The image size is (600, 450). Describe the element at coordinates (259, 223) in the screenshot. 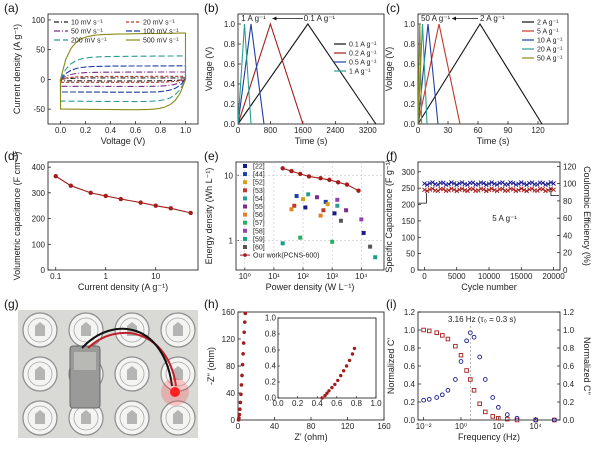

I see `legend-entry: [57]` at that location.